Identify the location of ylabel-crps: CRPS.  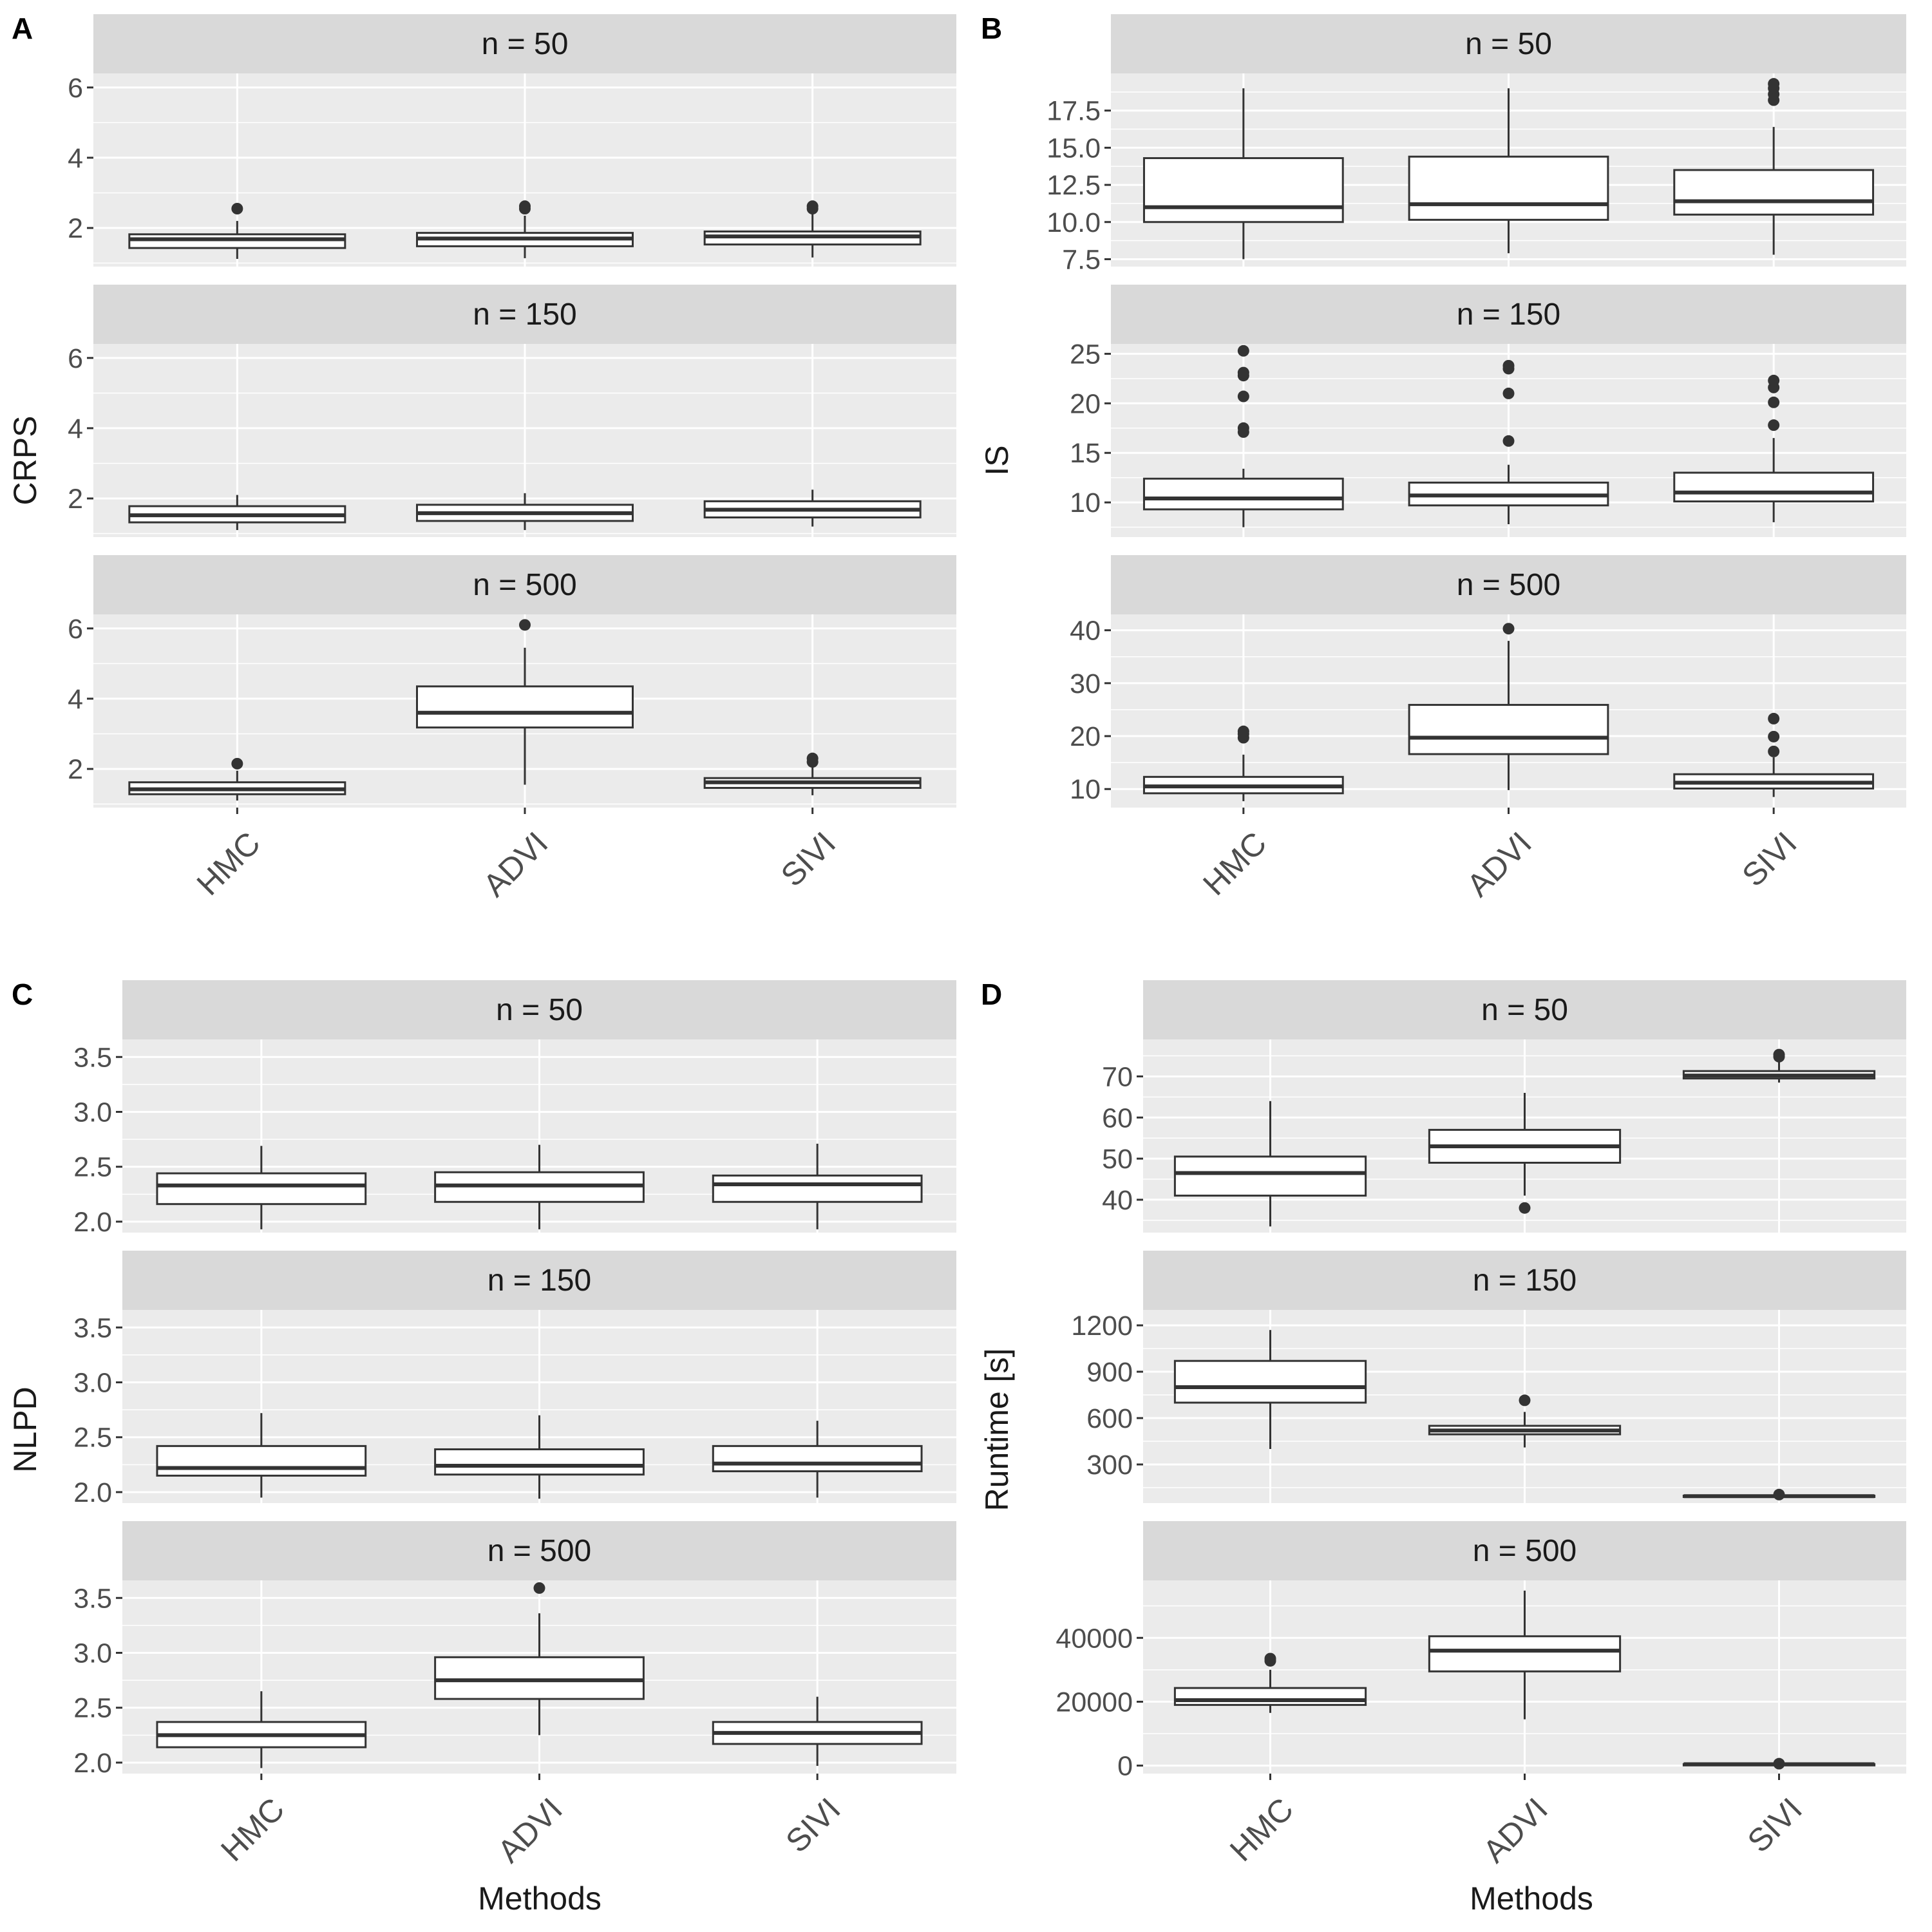
(25, 461).